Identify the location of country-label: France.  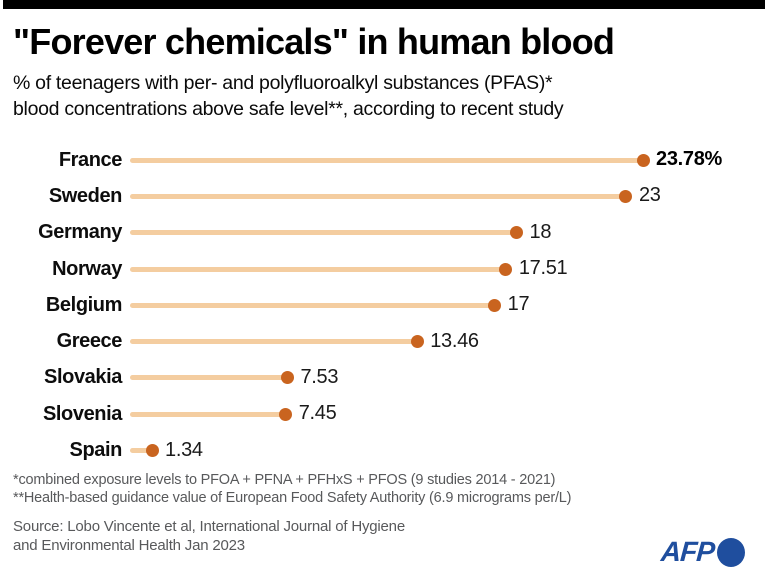
(90, 159).